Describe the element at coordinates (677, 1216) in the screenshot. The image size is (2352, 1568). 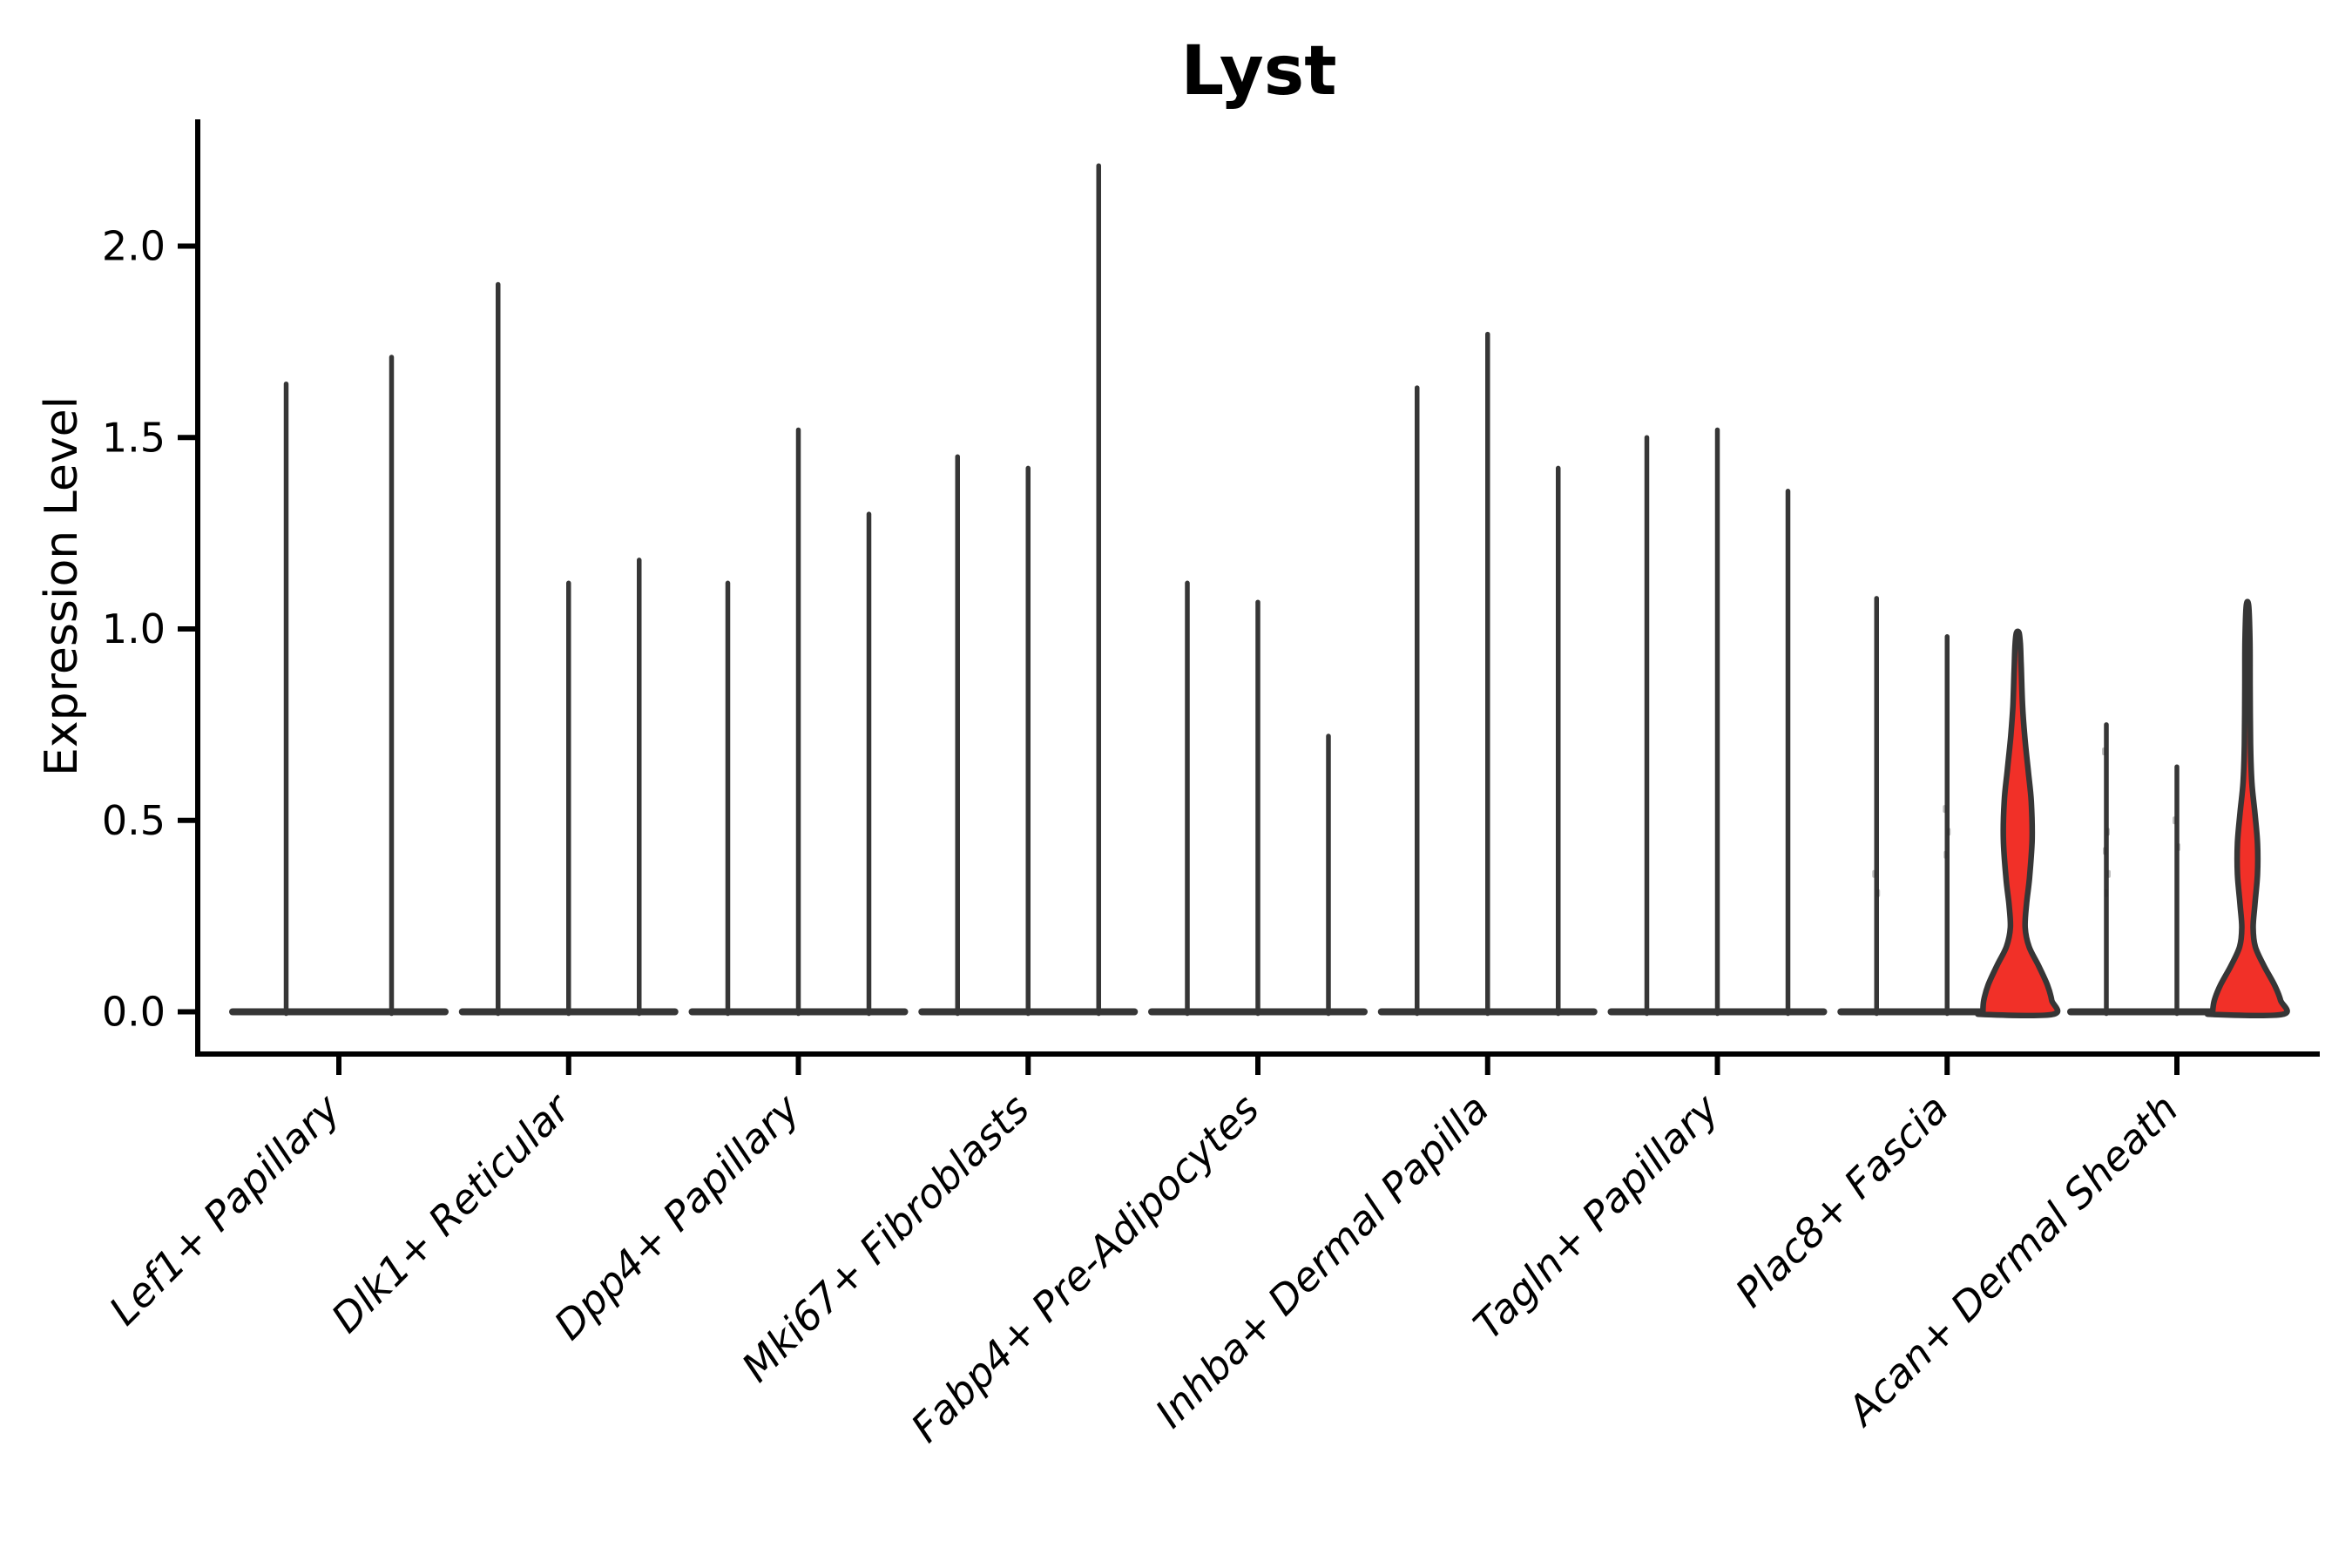
I see `x-tick-label: Dpp4+ Papillary` at that location.